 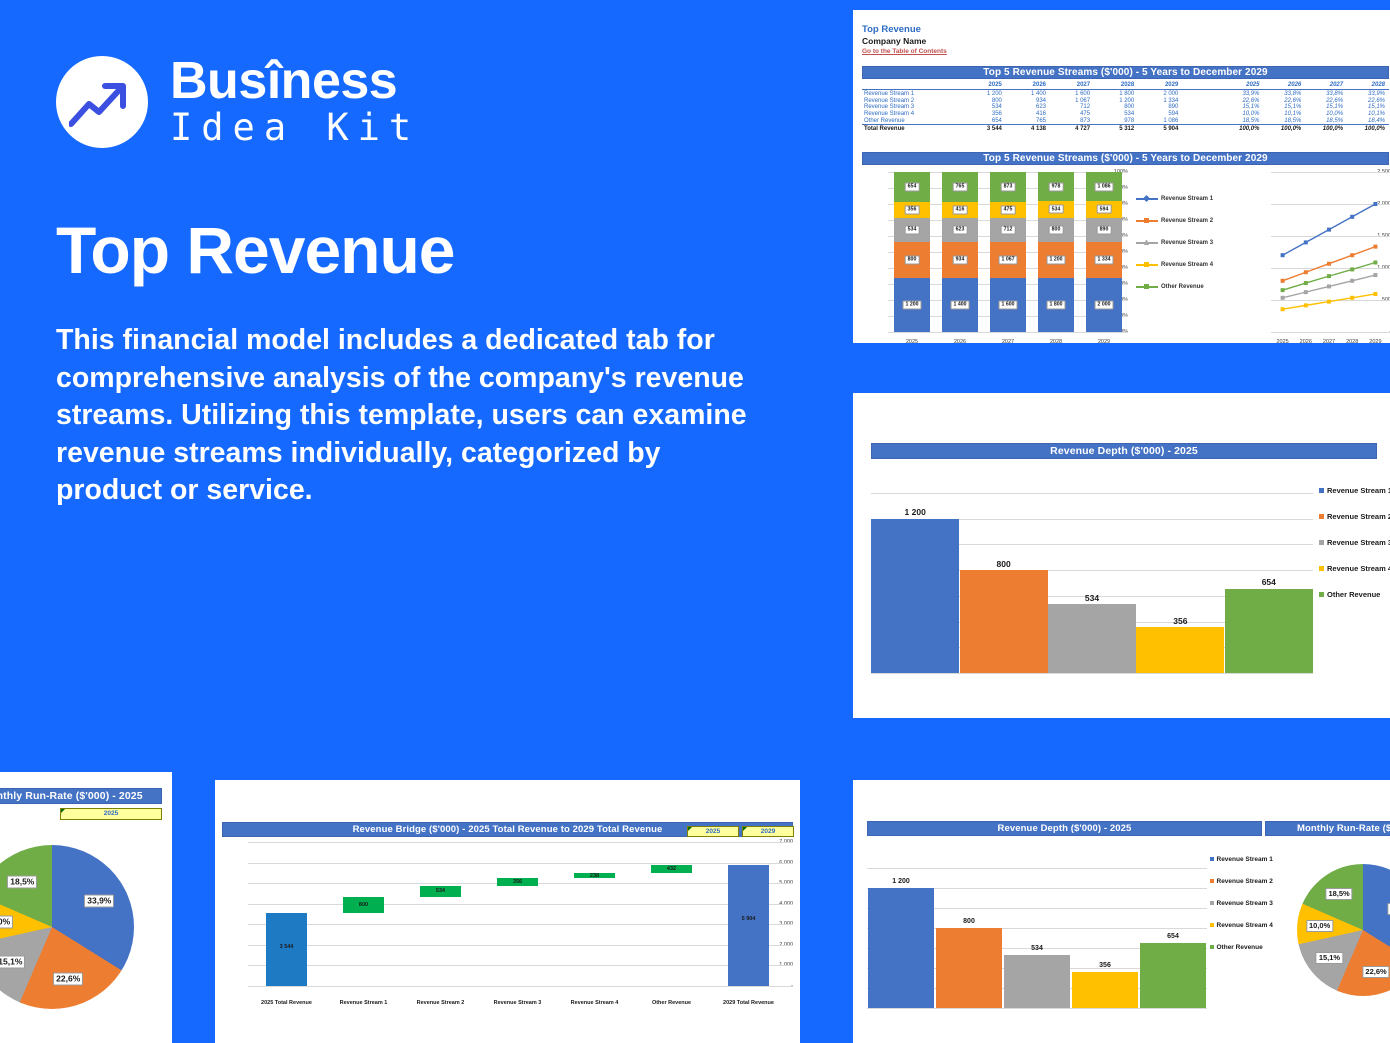 What do you see at coordinates (1368, 128) in the screenshot?
I see `total-pct: 100,0%` at bounding box center [1368, 128].